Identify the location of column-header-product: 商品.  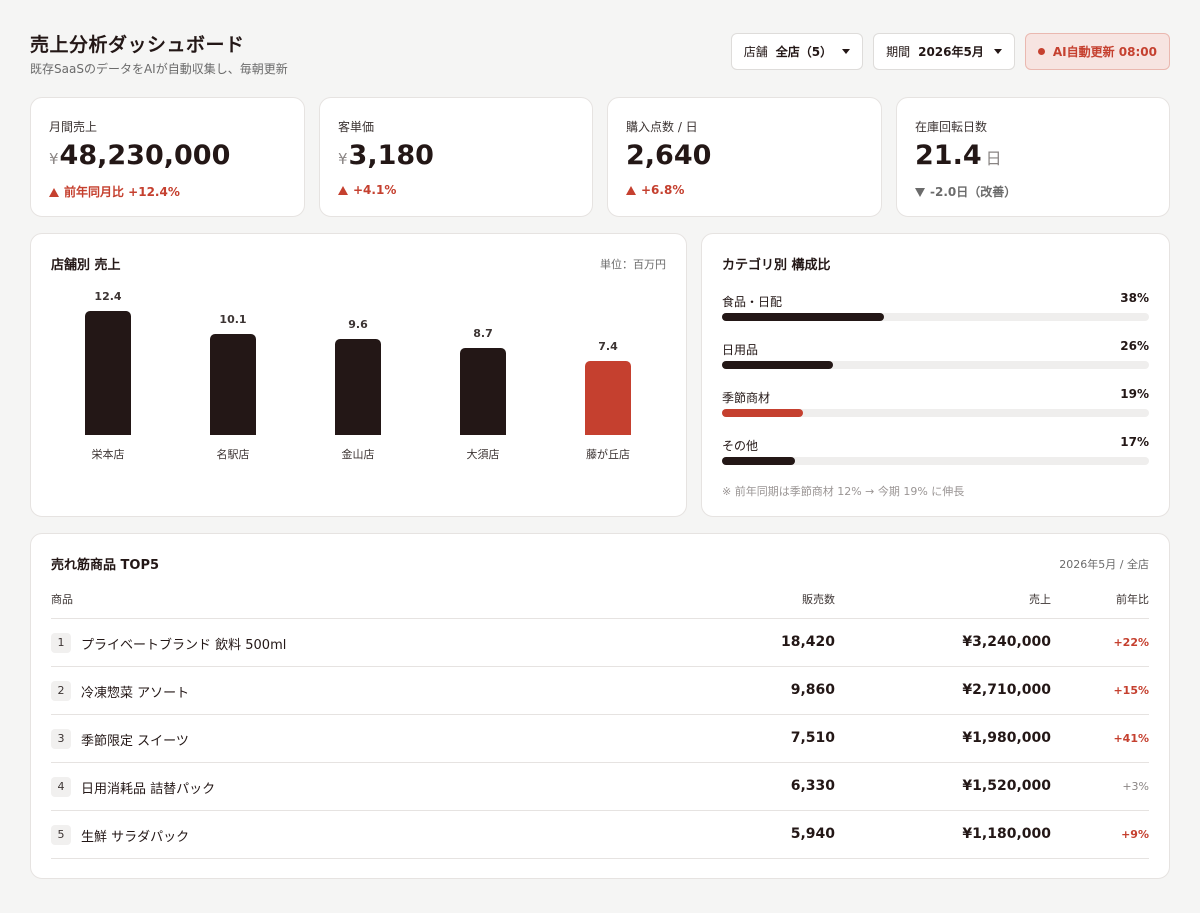
(62, 599).